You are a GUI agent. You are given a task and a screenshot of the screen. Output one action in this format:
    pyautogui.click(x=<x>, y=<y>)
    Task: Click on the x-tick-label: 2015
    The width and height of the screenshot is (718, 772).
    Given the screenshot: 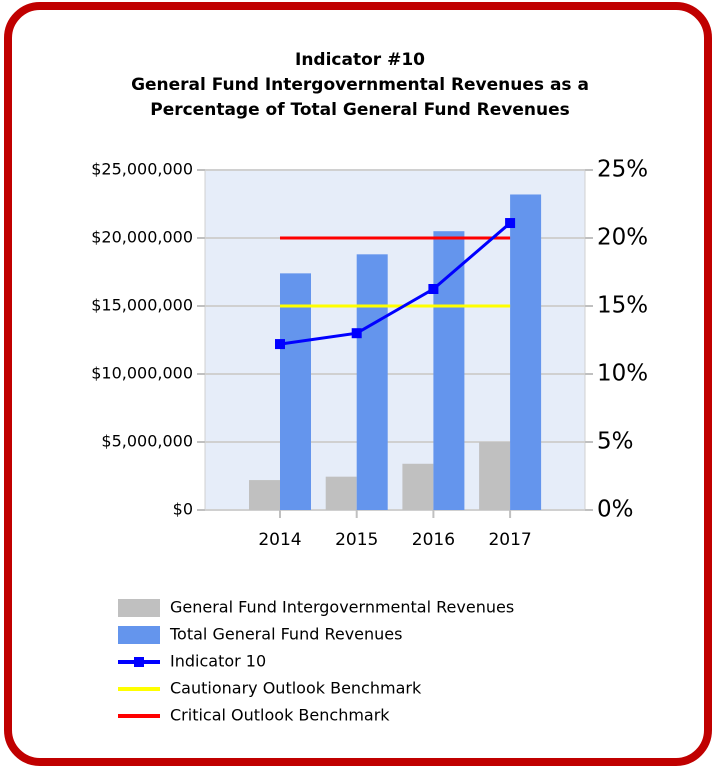 What is the action you would take?
    pyautogui.click(x=356, y=540)
    